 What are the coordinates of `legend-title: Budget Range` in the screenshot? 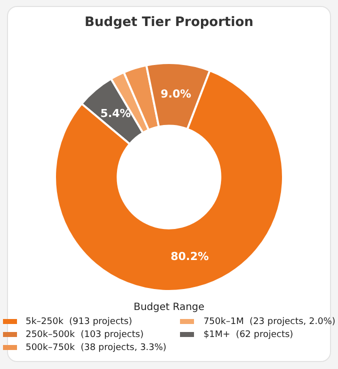 It's located at (169, 307).